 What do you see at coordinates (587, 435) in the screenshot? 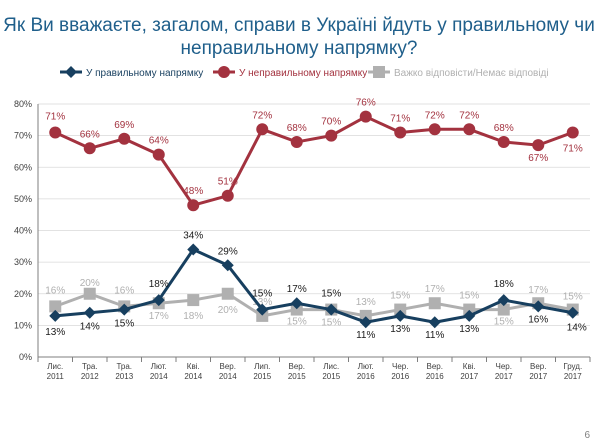
I see `page-number: 6` at bounding box center [587, 435].